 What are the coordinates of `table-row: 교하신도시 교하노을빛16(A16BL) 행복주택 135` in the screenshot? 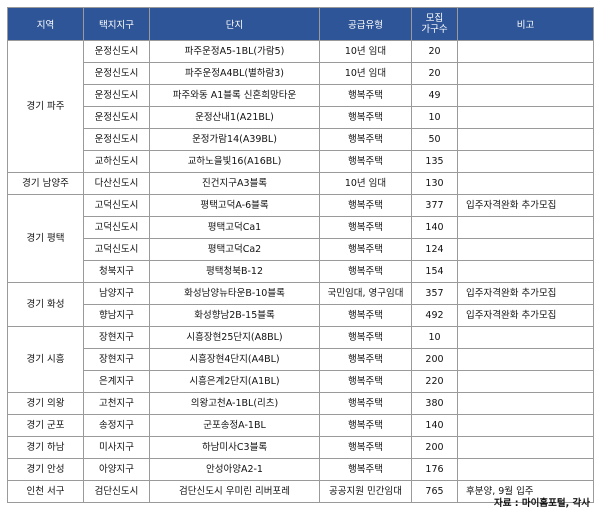 It's located at (301, 161).